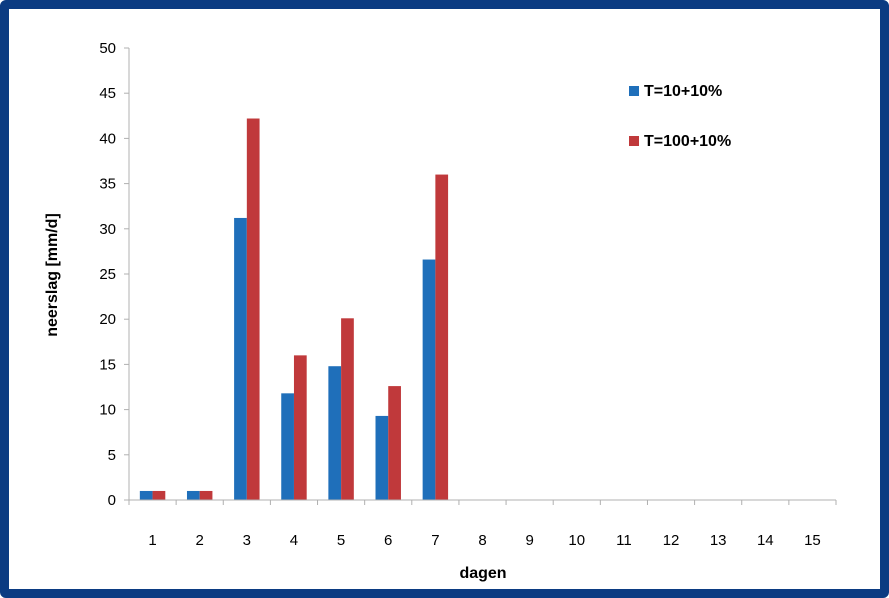 The width and height of the screenshot is (889, 598). I want to click on y-tick-label: 40, so click(107, 138).